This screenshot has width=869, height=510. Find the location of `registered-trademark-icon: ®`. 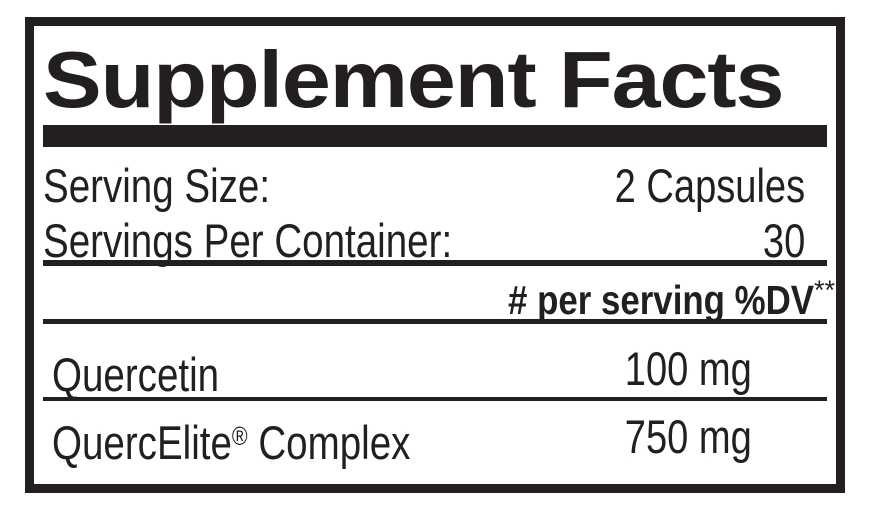

registered-trademark-icon: ® is located at coordinates (239, 436).